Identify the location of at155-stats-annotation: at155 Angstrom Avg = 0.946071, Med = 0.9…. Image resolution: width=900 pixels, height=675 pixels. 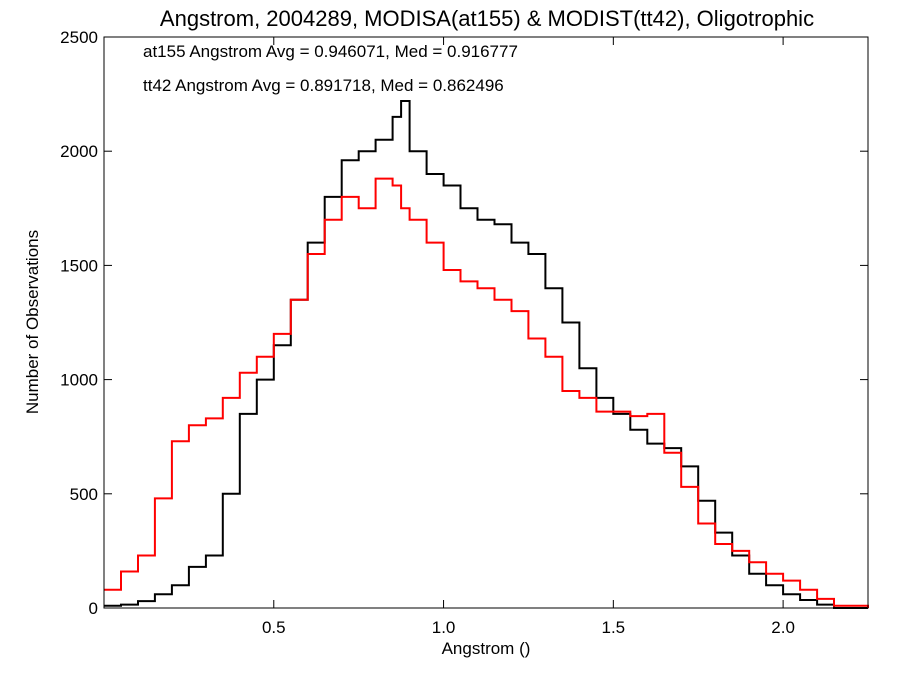
(330, 51).